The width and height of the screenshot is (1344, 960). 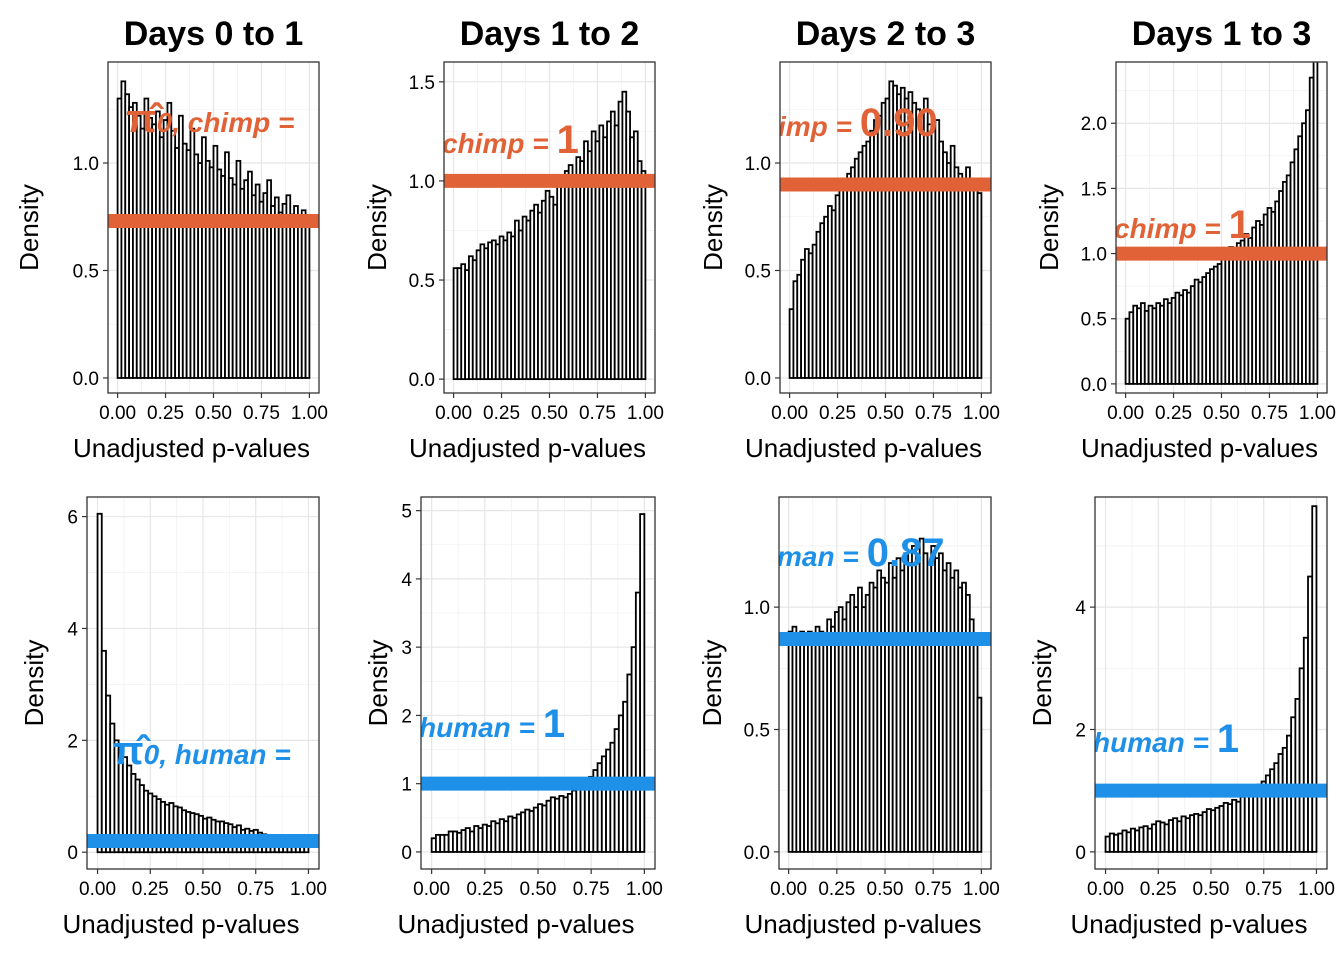 I want to click on pi0-annotation: human = 1, so click(x=1166, y=739).